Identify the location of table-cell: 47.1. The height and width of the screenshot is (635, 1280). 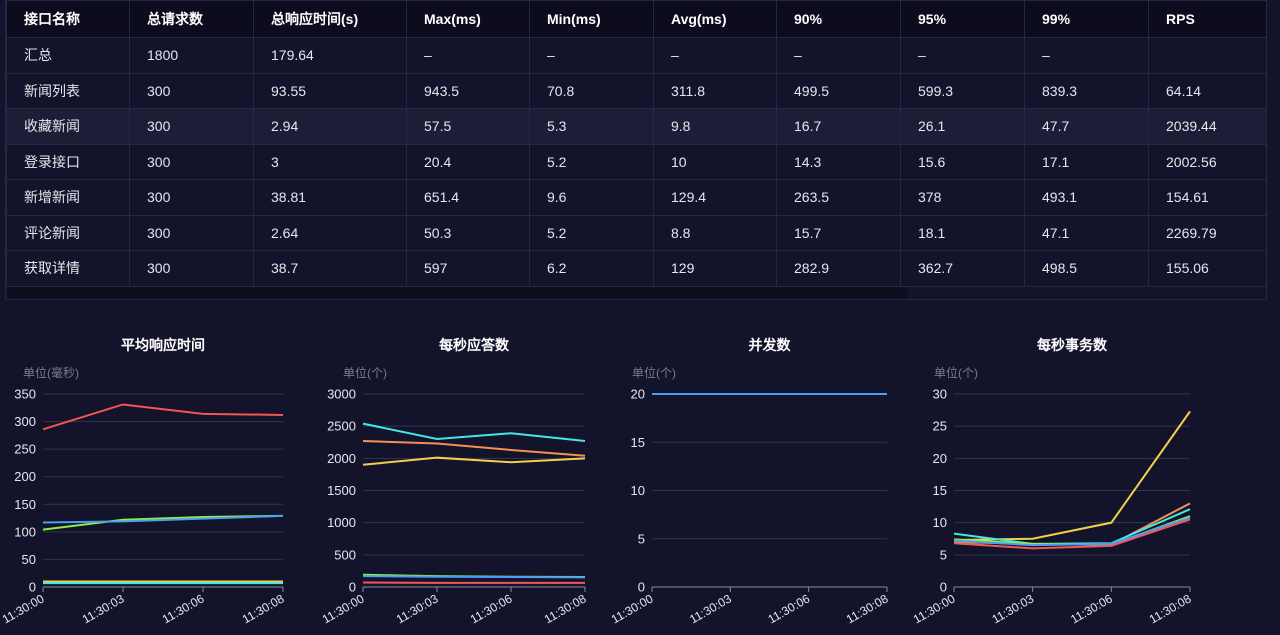
(1087, 233).